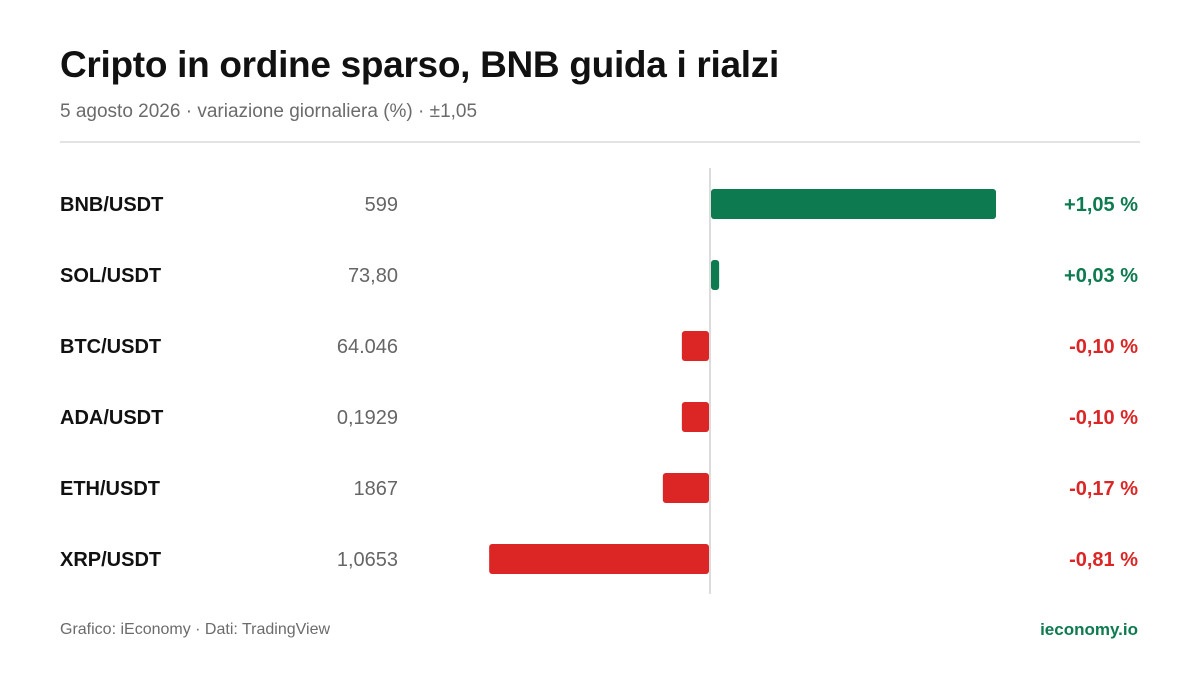 The width and height of the screenshot is (1200, 675). I want to click on bar-bnb-usdt, so click(853, 204).